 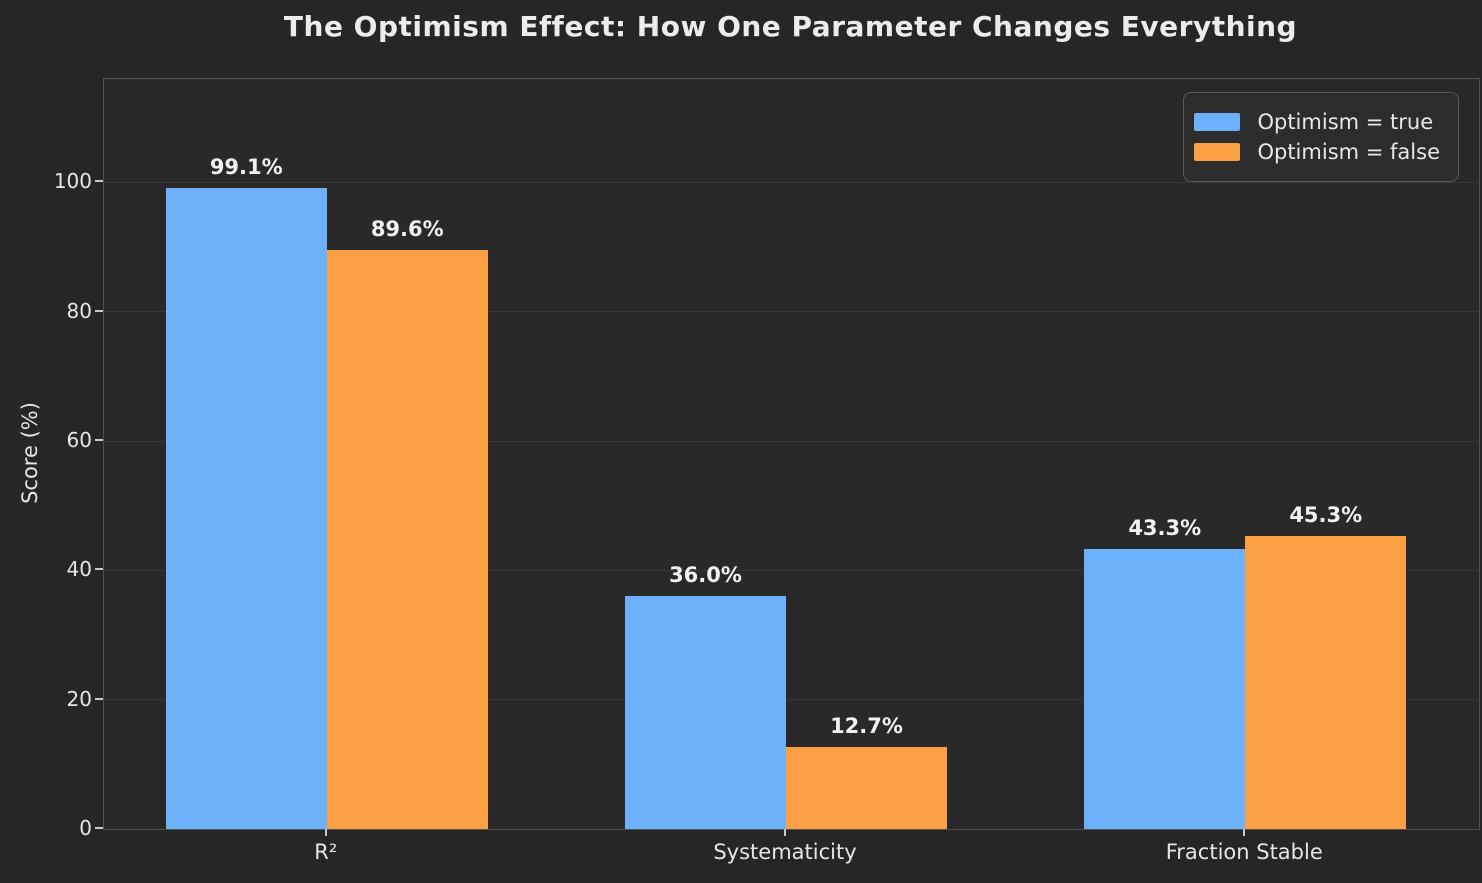 I want to click on y-tick-label: 60, so click(x=79, y=440).